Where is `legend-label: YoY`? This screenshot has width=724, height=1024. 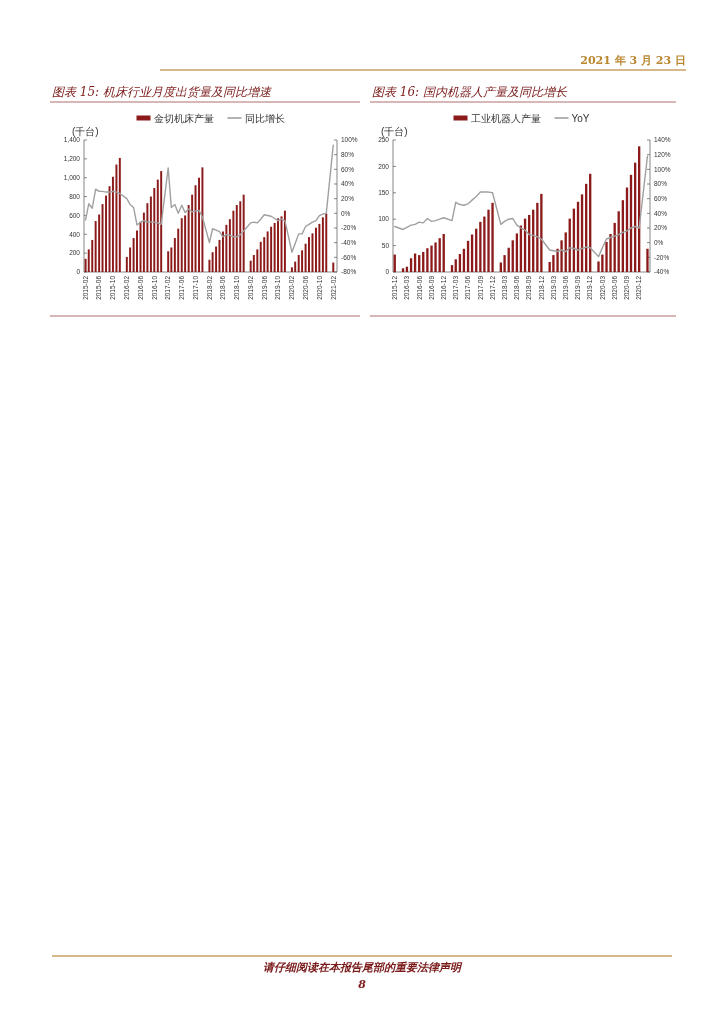 legend-label: YoY is located at coordinates (580, 118).